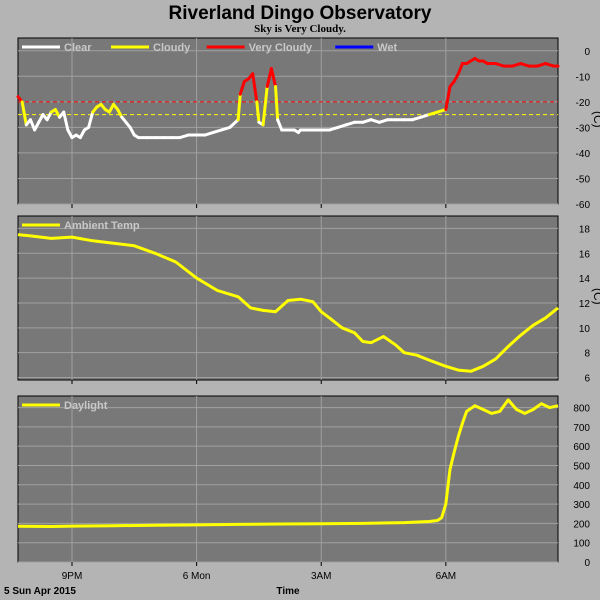  I want to click on legend-label: Wet, so click(387, 48).